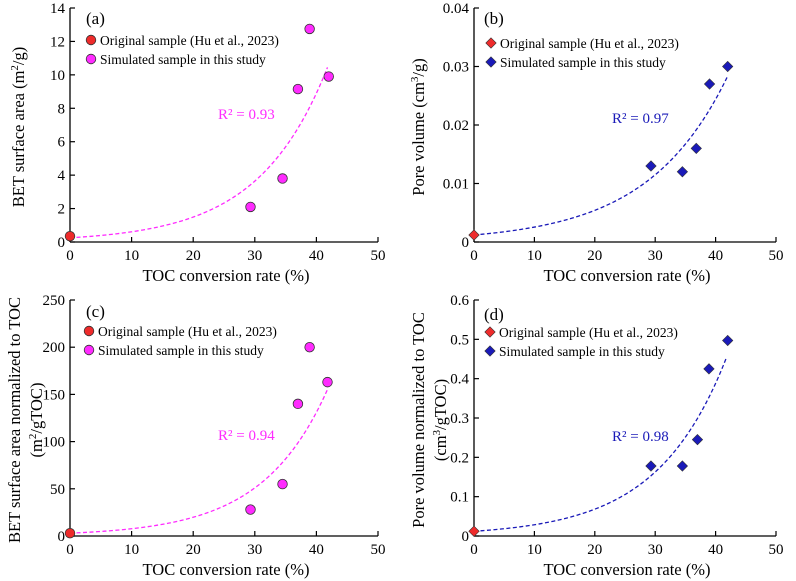  I want to click on y-tick-label: 0.2, so click(459, 458).